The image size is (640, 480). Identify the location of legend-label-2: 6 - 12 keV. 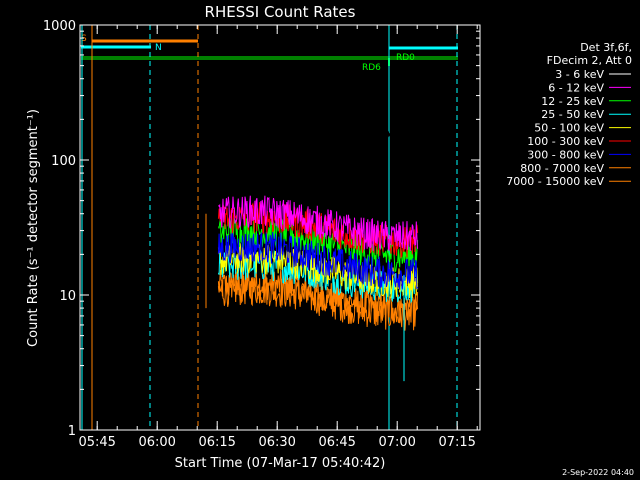
(576, 87).